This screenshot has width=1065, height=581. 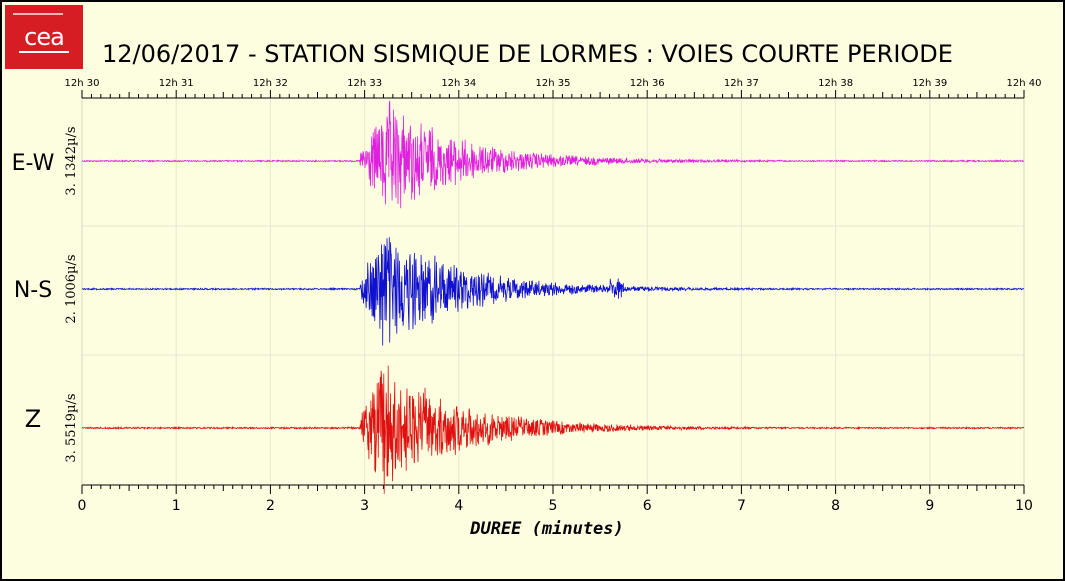 I want to click on channel-labels: E-W 3. 1342µ/s N-S 2. 1006µ/s Z 3. 5519µ/s, so click(x=45, y=294).